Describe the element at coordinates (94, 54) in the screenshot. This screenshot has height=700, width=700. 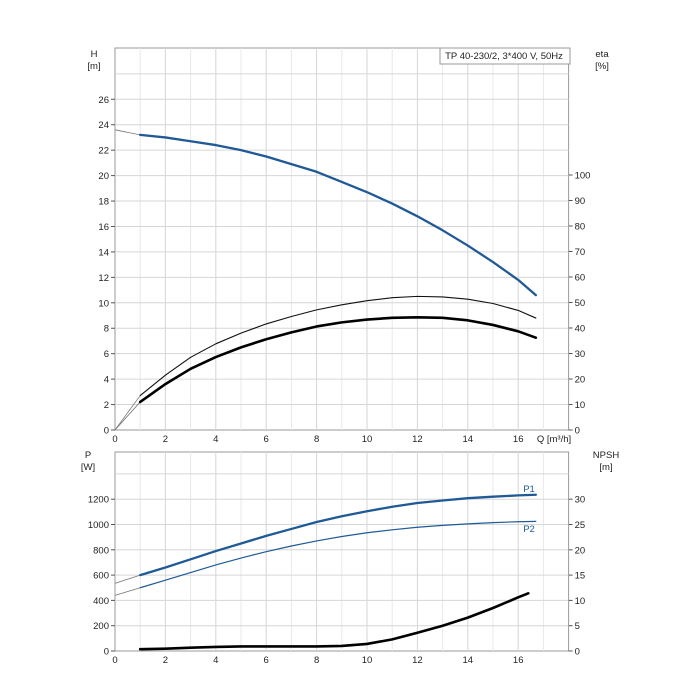
I see `top-left-axis-title: H` at that location.